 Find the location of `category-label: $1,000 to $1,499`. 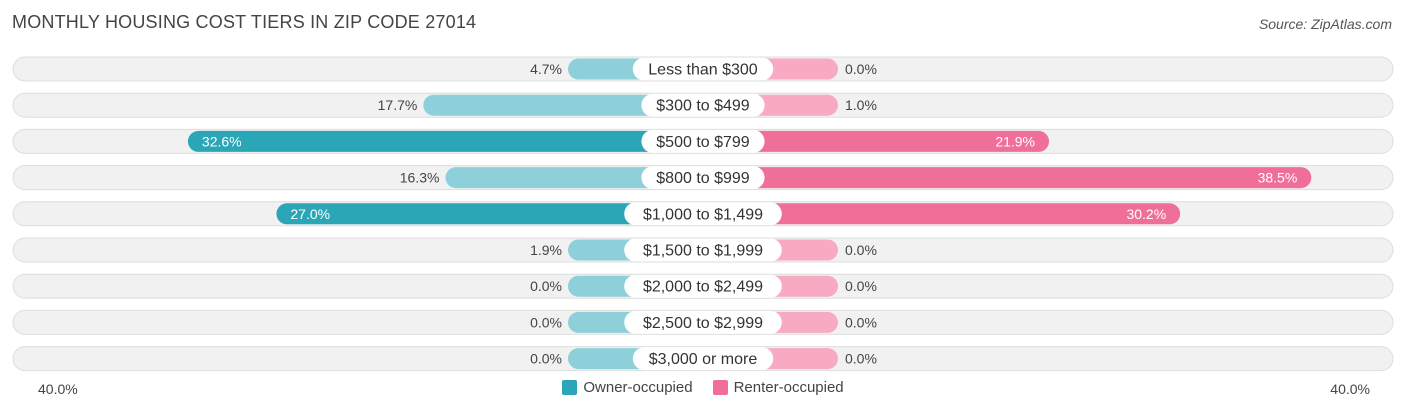

category-label: $1,000 to $1,499 is located at coordinates (703, 214).